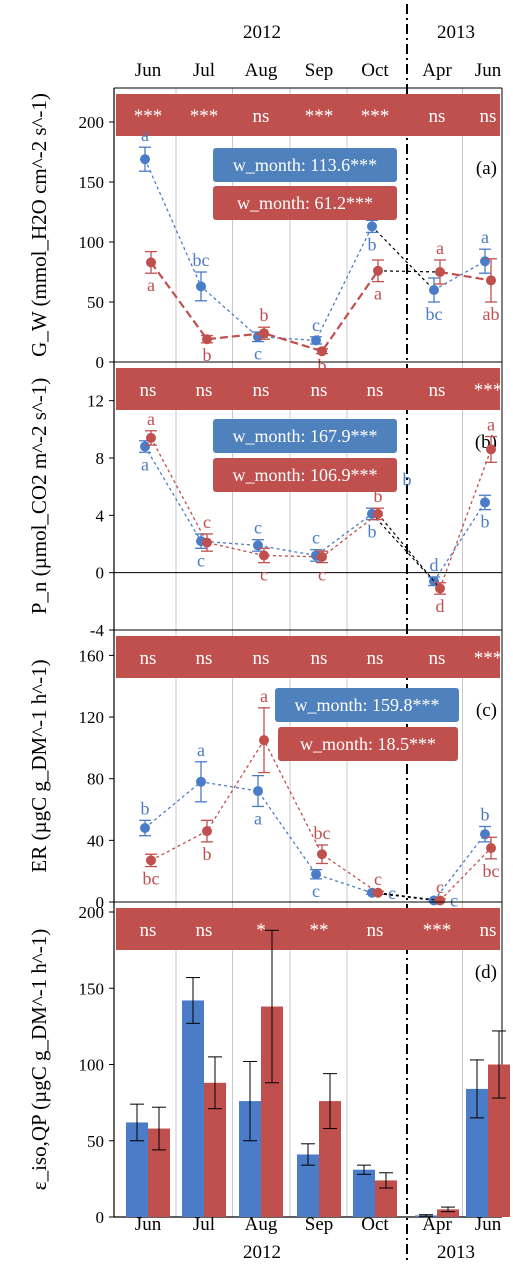 The width and height of the screenshot is (513, 1265). Describe the element at coordinates (318, 1238) in the screenshot. I see `bottom-footer: Jun Jul Aug Sep Oct Apr Jun 2012 2013` at that location.